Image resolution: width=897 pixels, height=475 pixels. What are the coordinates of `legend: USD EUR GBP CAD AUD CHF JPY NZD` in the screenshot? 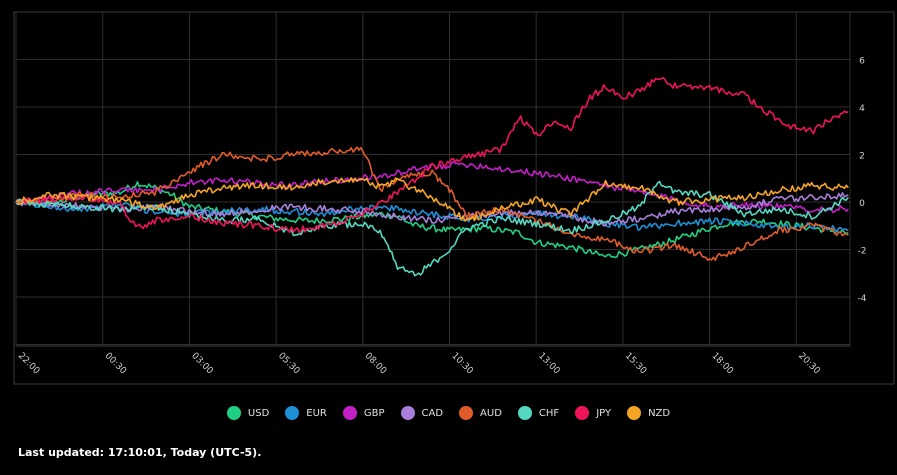 It's located at (448, 413).